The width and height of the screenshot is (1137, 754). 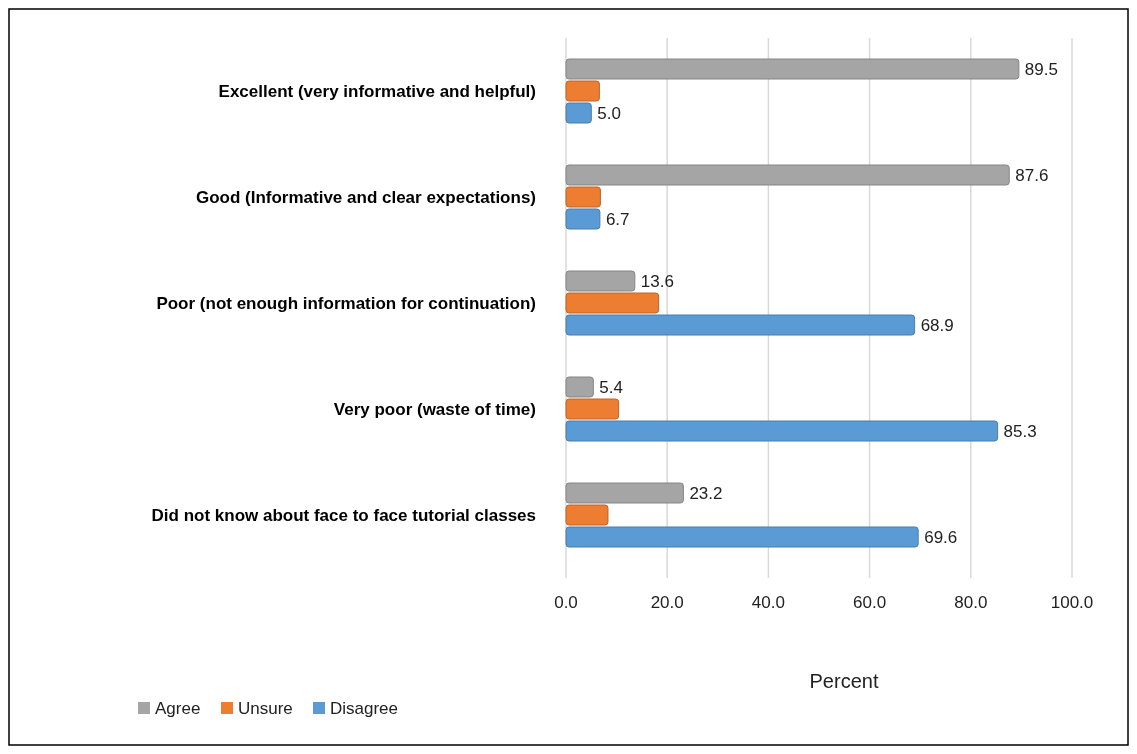 What do you see at coordinates (434, 409) in the screenshot?
I see `y-tick-label: Very poor (waste of time)` at bounding box center [434, 409].